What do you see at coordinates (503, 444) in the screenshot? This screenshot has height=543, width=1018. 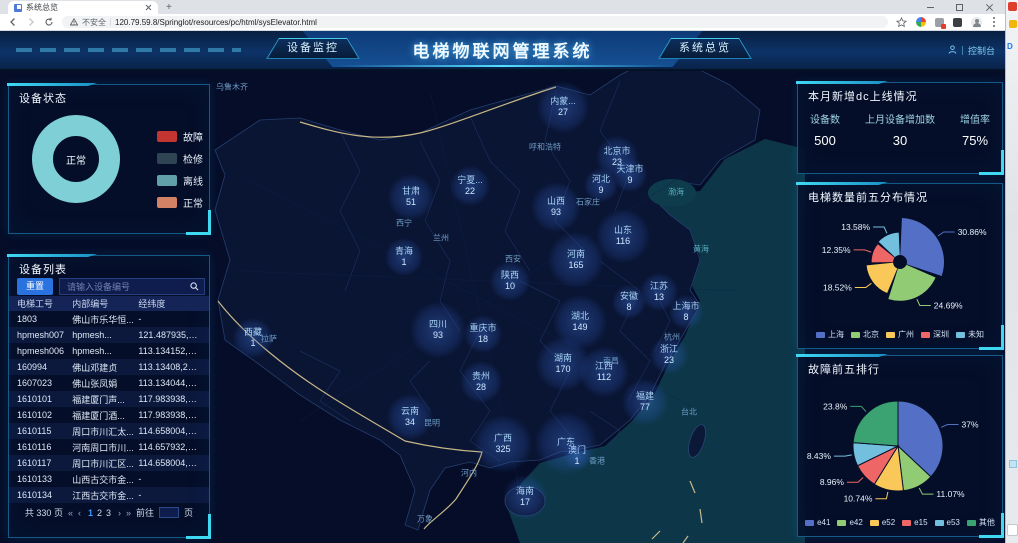 I see `map-bubble-广西: 广西 325` at bounding box center [503, 444].